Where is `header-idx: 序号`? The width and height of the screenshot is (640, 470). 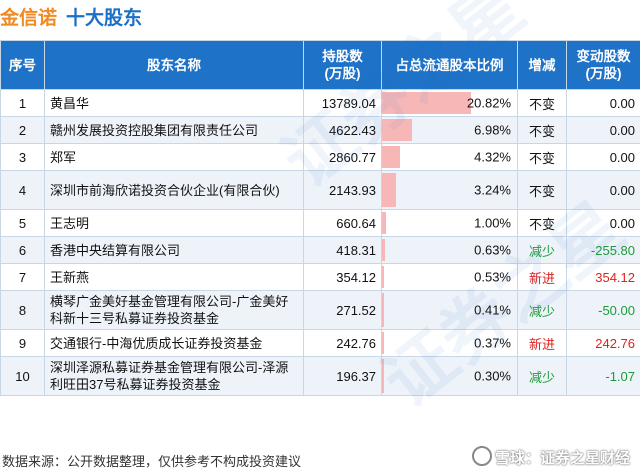
header-idx: 序号 is located at coordinates (22, 65).